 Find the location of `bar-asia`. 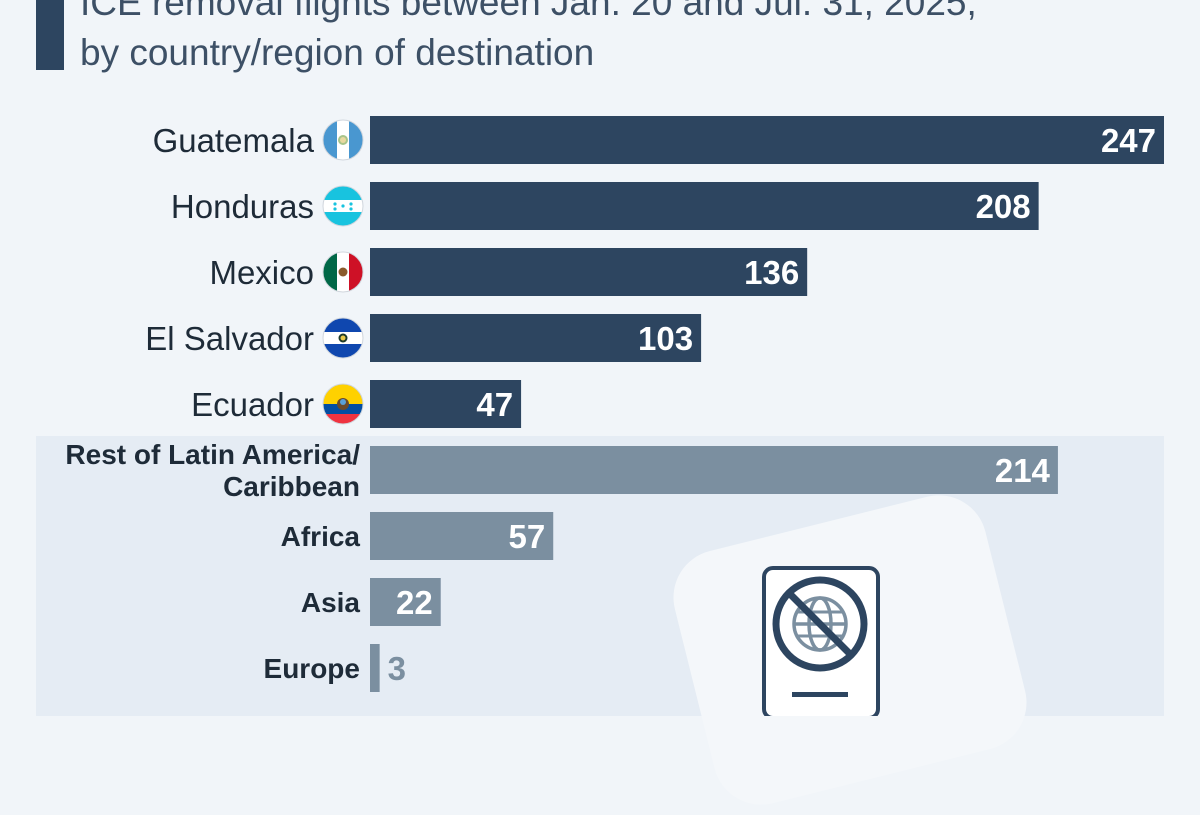

bar-asia is located at coordinates (405, 602).